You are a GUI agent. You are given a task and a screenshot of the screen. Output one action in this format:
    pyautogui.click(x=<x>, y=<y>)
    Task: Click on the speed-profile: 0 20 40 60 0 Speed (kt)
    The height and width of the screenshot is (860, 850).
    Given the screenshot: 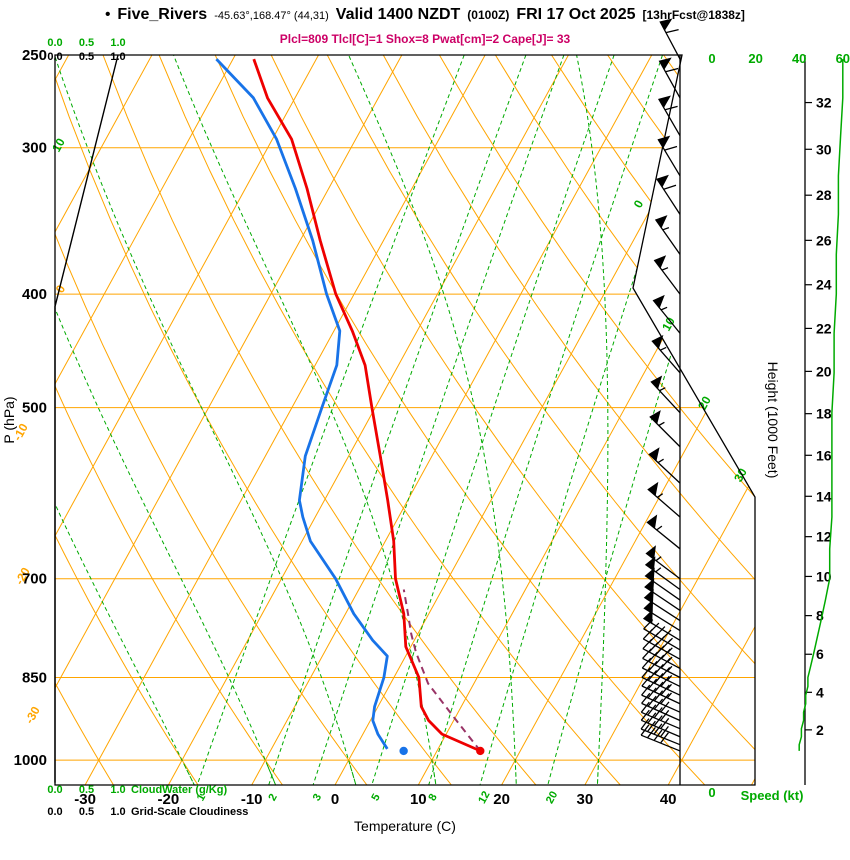 What is the action you would take?
    pyautogui.click(x=779, y=427)
    